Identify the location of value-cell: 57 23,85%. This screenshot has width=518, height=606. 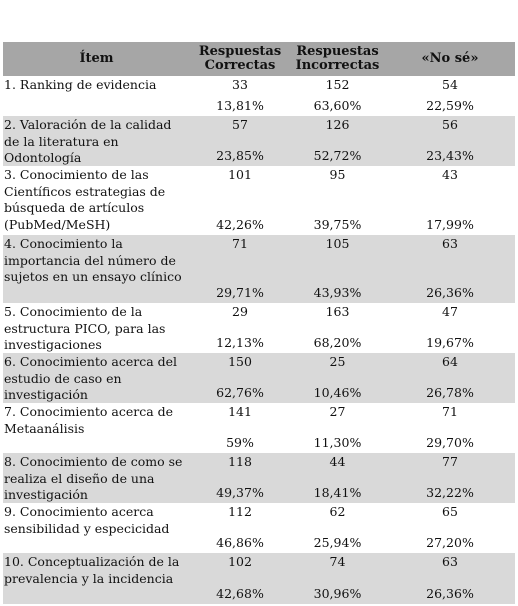
(240, 141).